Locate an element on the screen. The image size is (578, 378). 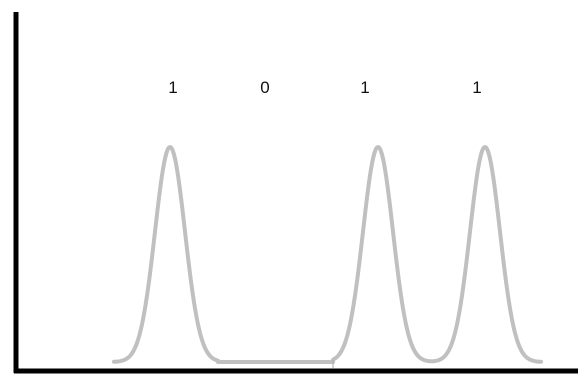
bit-label-2: 0 is located at coordinates (264, 87).